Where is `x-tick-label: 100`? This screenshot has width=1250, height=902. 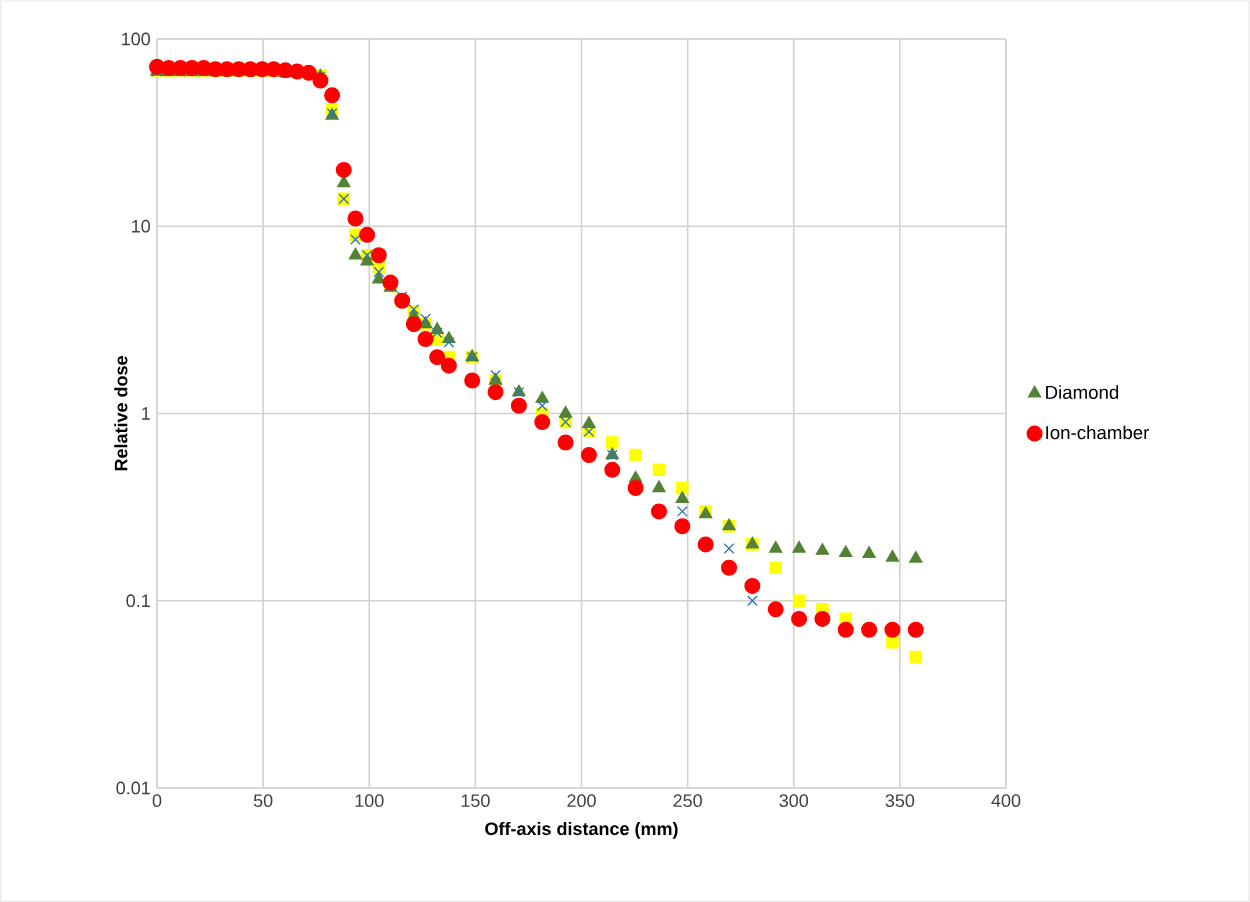
x-tick-label: 100 is located at coordinates (369, 800).